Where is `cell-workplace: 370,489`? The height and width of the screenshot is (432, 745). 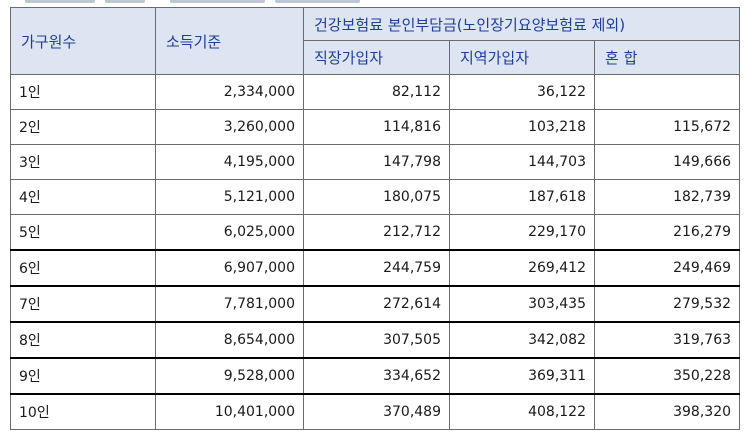
cell-workplace: 370,489 is located at coordinates (376, 411).